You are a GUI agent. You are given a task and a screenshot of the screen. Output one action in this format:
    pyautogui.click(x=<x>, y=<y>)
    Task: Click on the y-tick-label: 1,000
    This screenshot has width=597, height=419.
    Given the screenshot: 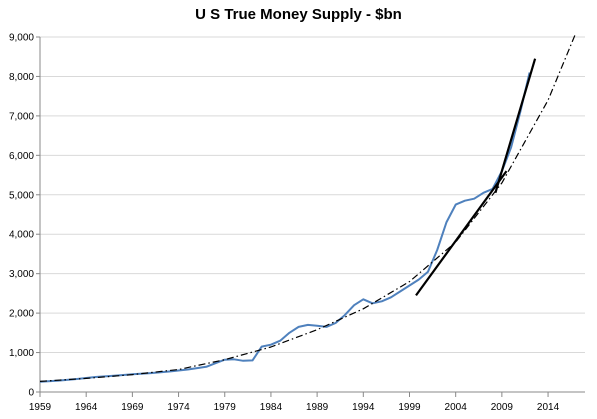 What is the action you would take?
    pyautogui.click(x=21, y=353)
    